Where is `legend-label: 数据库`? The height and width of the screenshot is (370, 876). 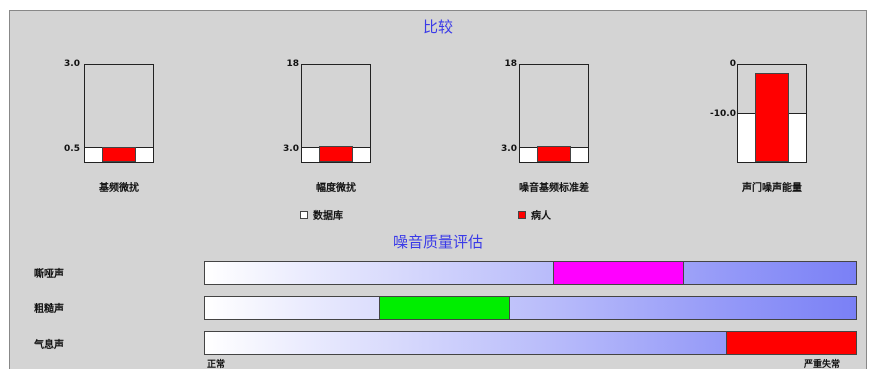 legend-label: 数据库 is located at coordinates (328, 216).